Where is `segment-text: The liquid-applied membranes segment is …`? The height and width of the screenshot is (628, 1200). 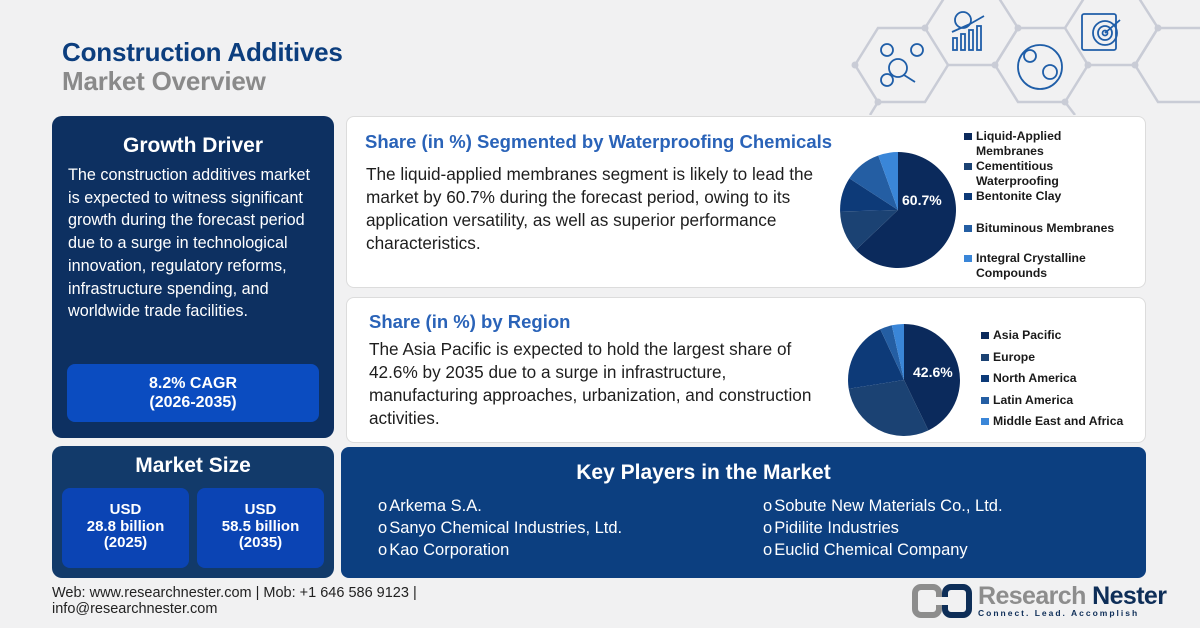 segment-text: The liquid-applied membranes segment is … is located at coordinates (590, 208).